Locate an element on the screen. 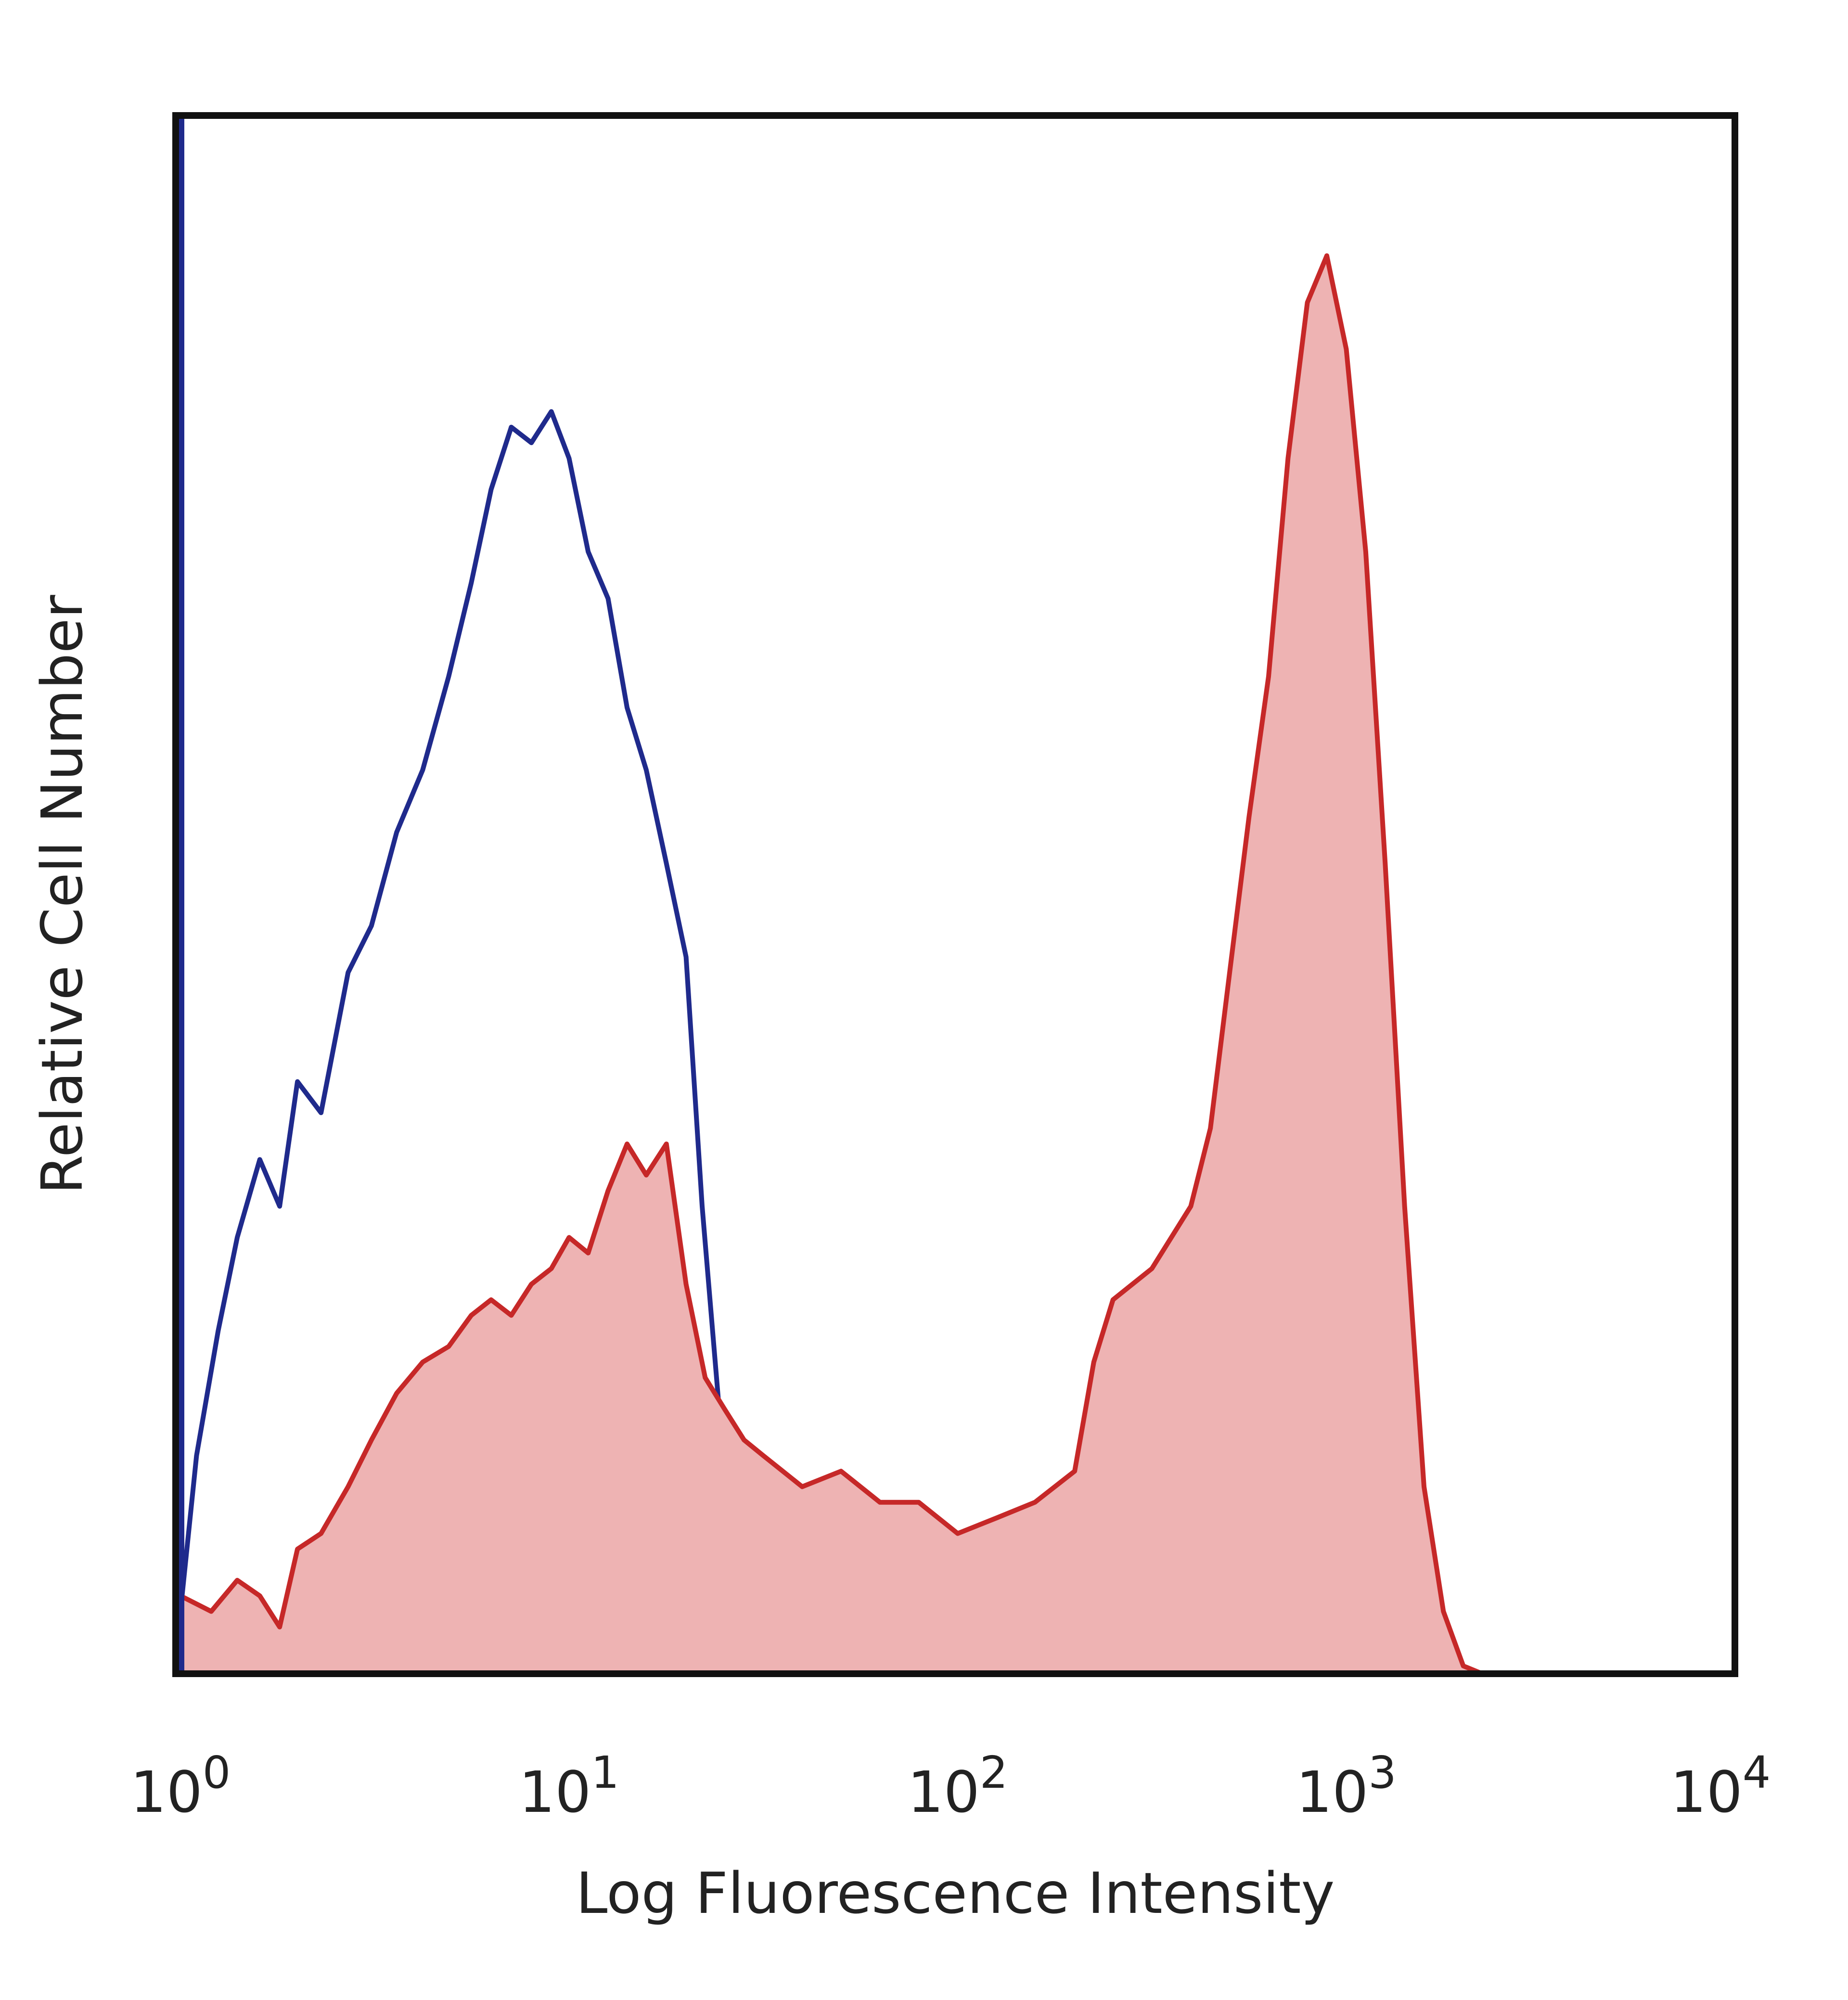 Image resolution: width=1848 pixels, height=2000 pixels. x-tick-label: 10² is located at coordinates (958, 1786).